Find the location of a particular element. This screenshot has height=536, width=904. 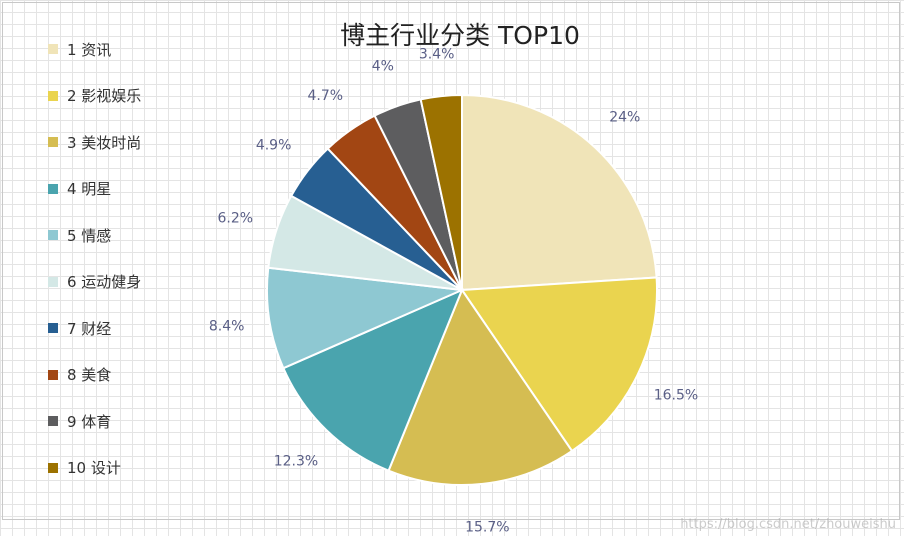

legend-label: 10 设计 is located at coordinates (94, 468).